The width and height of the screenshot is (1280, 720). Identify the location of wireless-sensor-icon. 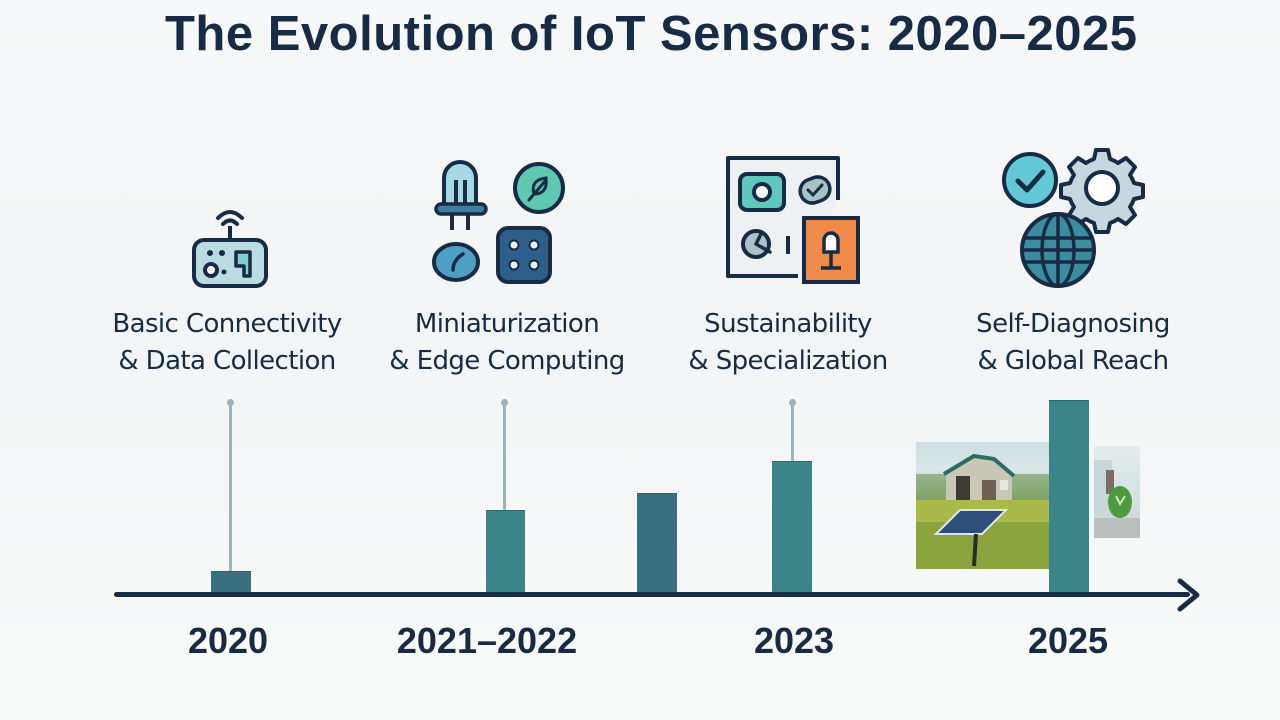
(230, 249).